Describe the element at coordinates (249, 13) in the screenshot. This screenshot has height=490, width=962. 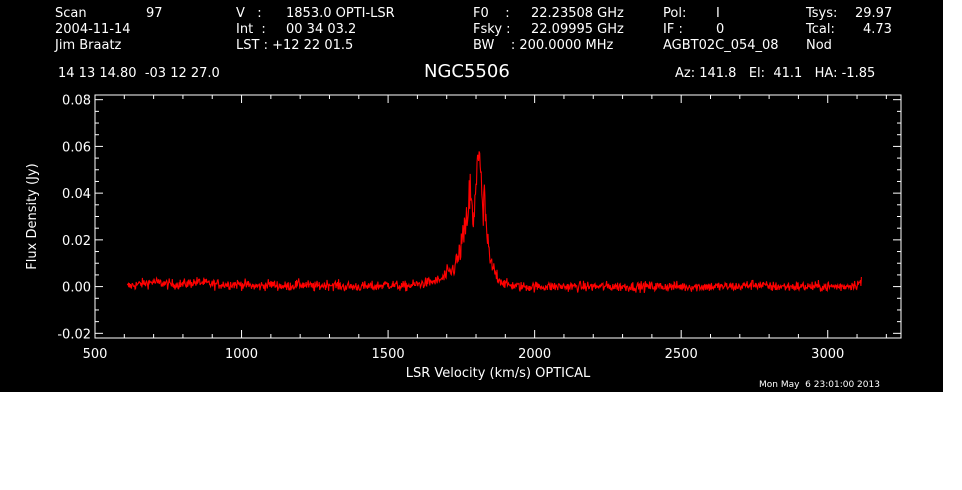
I see `velocity-label: V :` at that location.